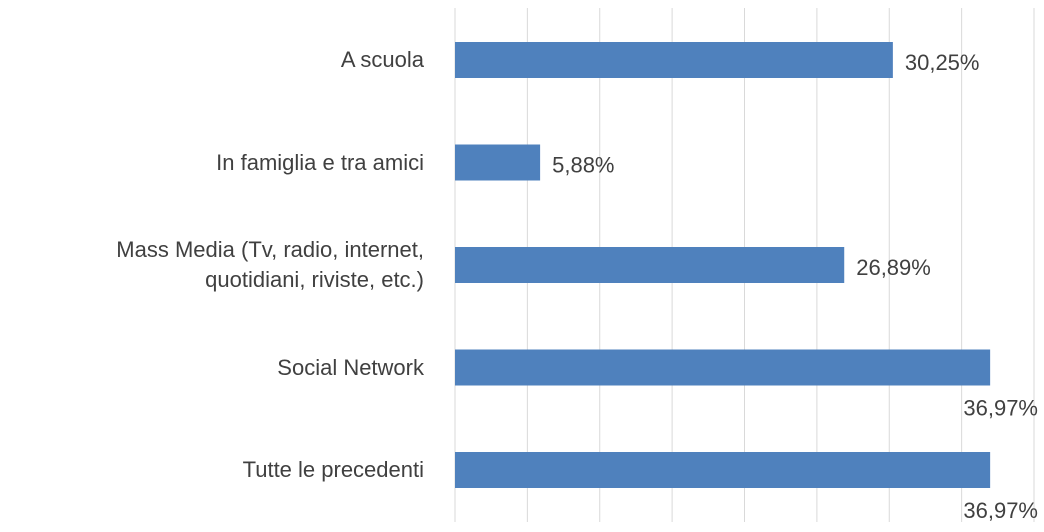  What do you see at coordinates (382, 59) in the screenshot?
I see `y-tick-label: A scuola` at bounding box center [382, 59].